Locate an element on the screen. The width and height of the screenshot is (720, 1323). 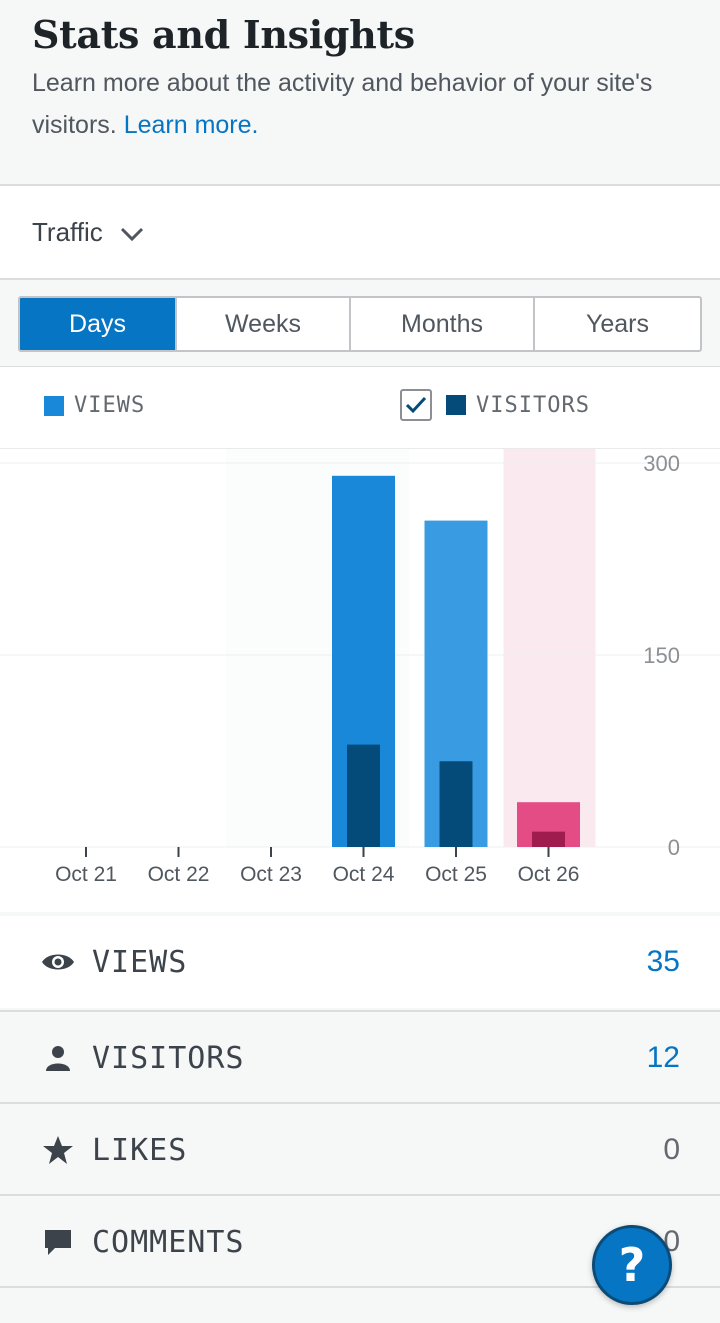
stat-label: VISITORS is located at coordinates (168, 1058).